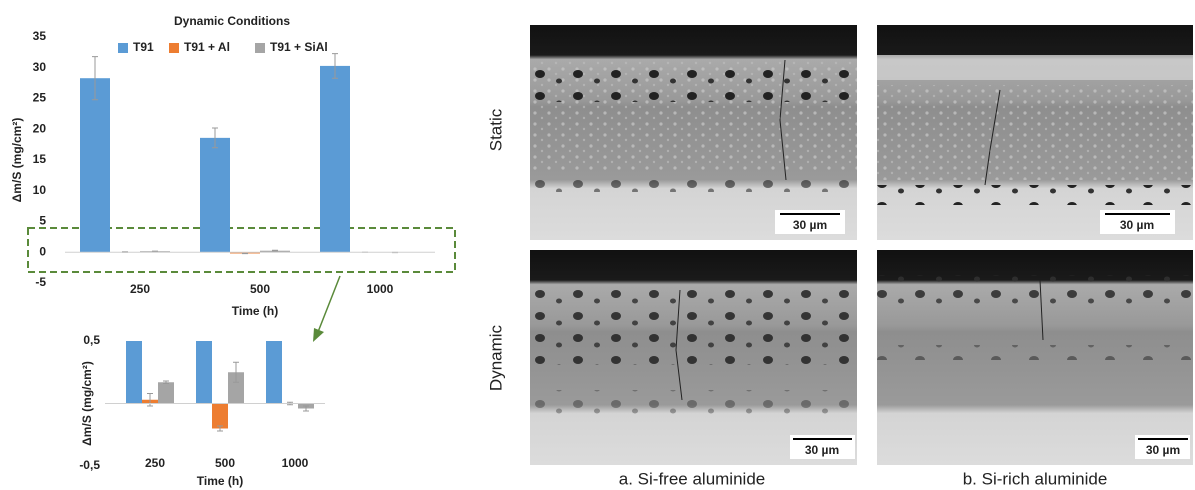 The image size is (1195, 490). What do you see at coordinates (40, 190) in the screenshot?
I see `y-tick-label: 10` at bounding box center [40, 190].